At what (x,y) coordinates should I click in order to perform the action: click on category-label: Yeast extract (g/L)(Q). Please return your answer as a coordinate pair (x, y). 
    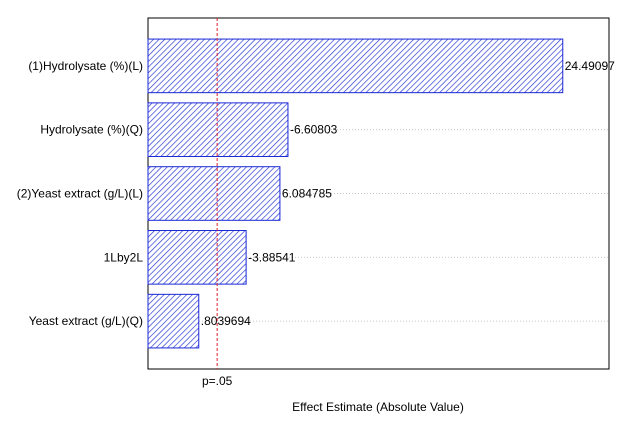
    Looking at the image, I should click on (86, 321).